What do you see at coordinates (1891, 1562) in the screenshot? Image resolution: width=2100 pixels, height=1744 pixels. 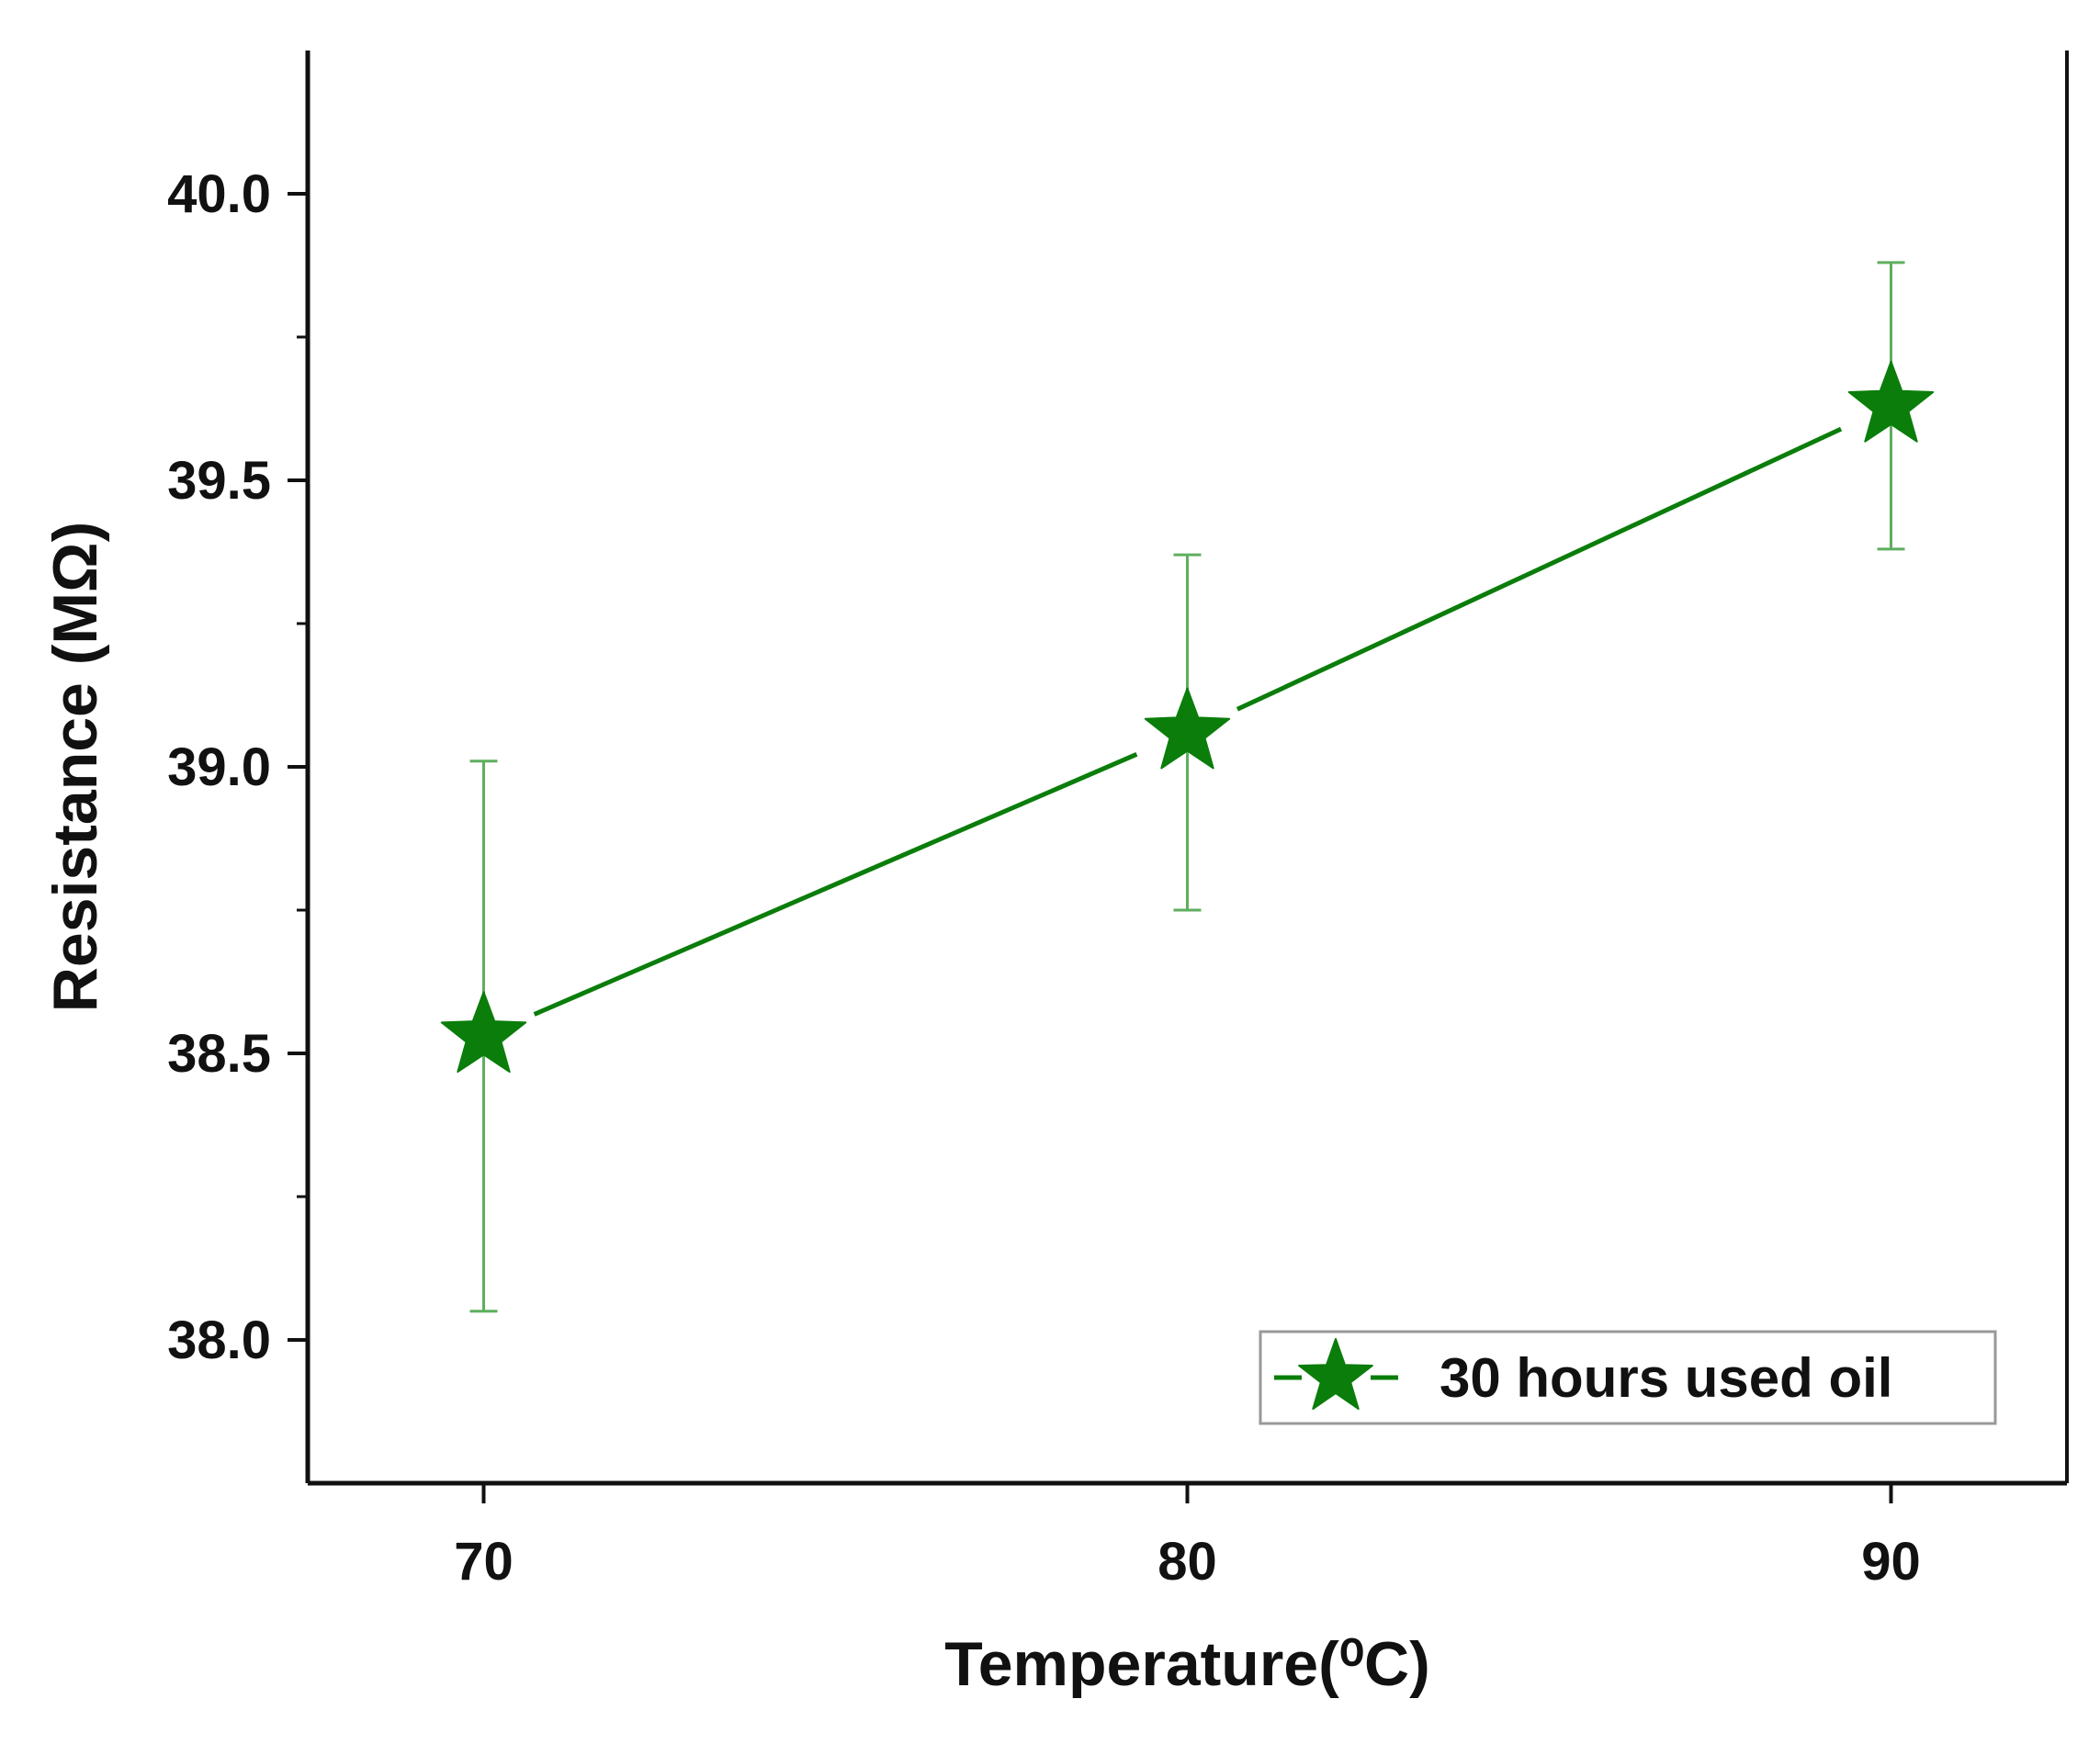 I see `x-tick-label: 90` at bounding box center [1891, 1562].